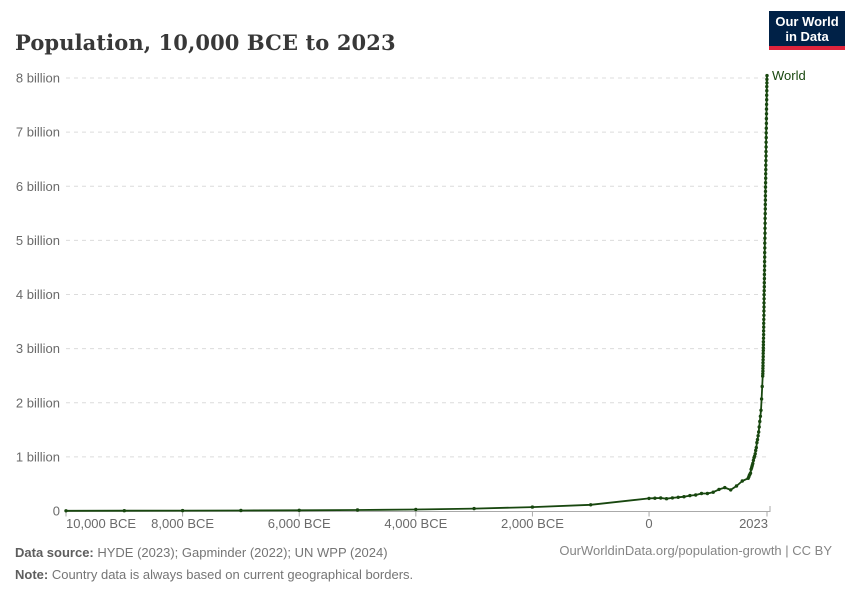 The height and width of the screenshot is (600, 850). Describe the element at coordinates (38, 294) in the screenshot. I see `y-tick-label: 4 billion` at that location.